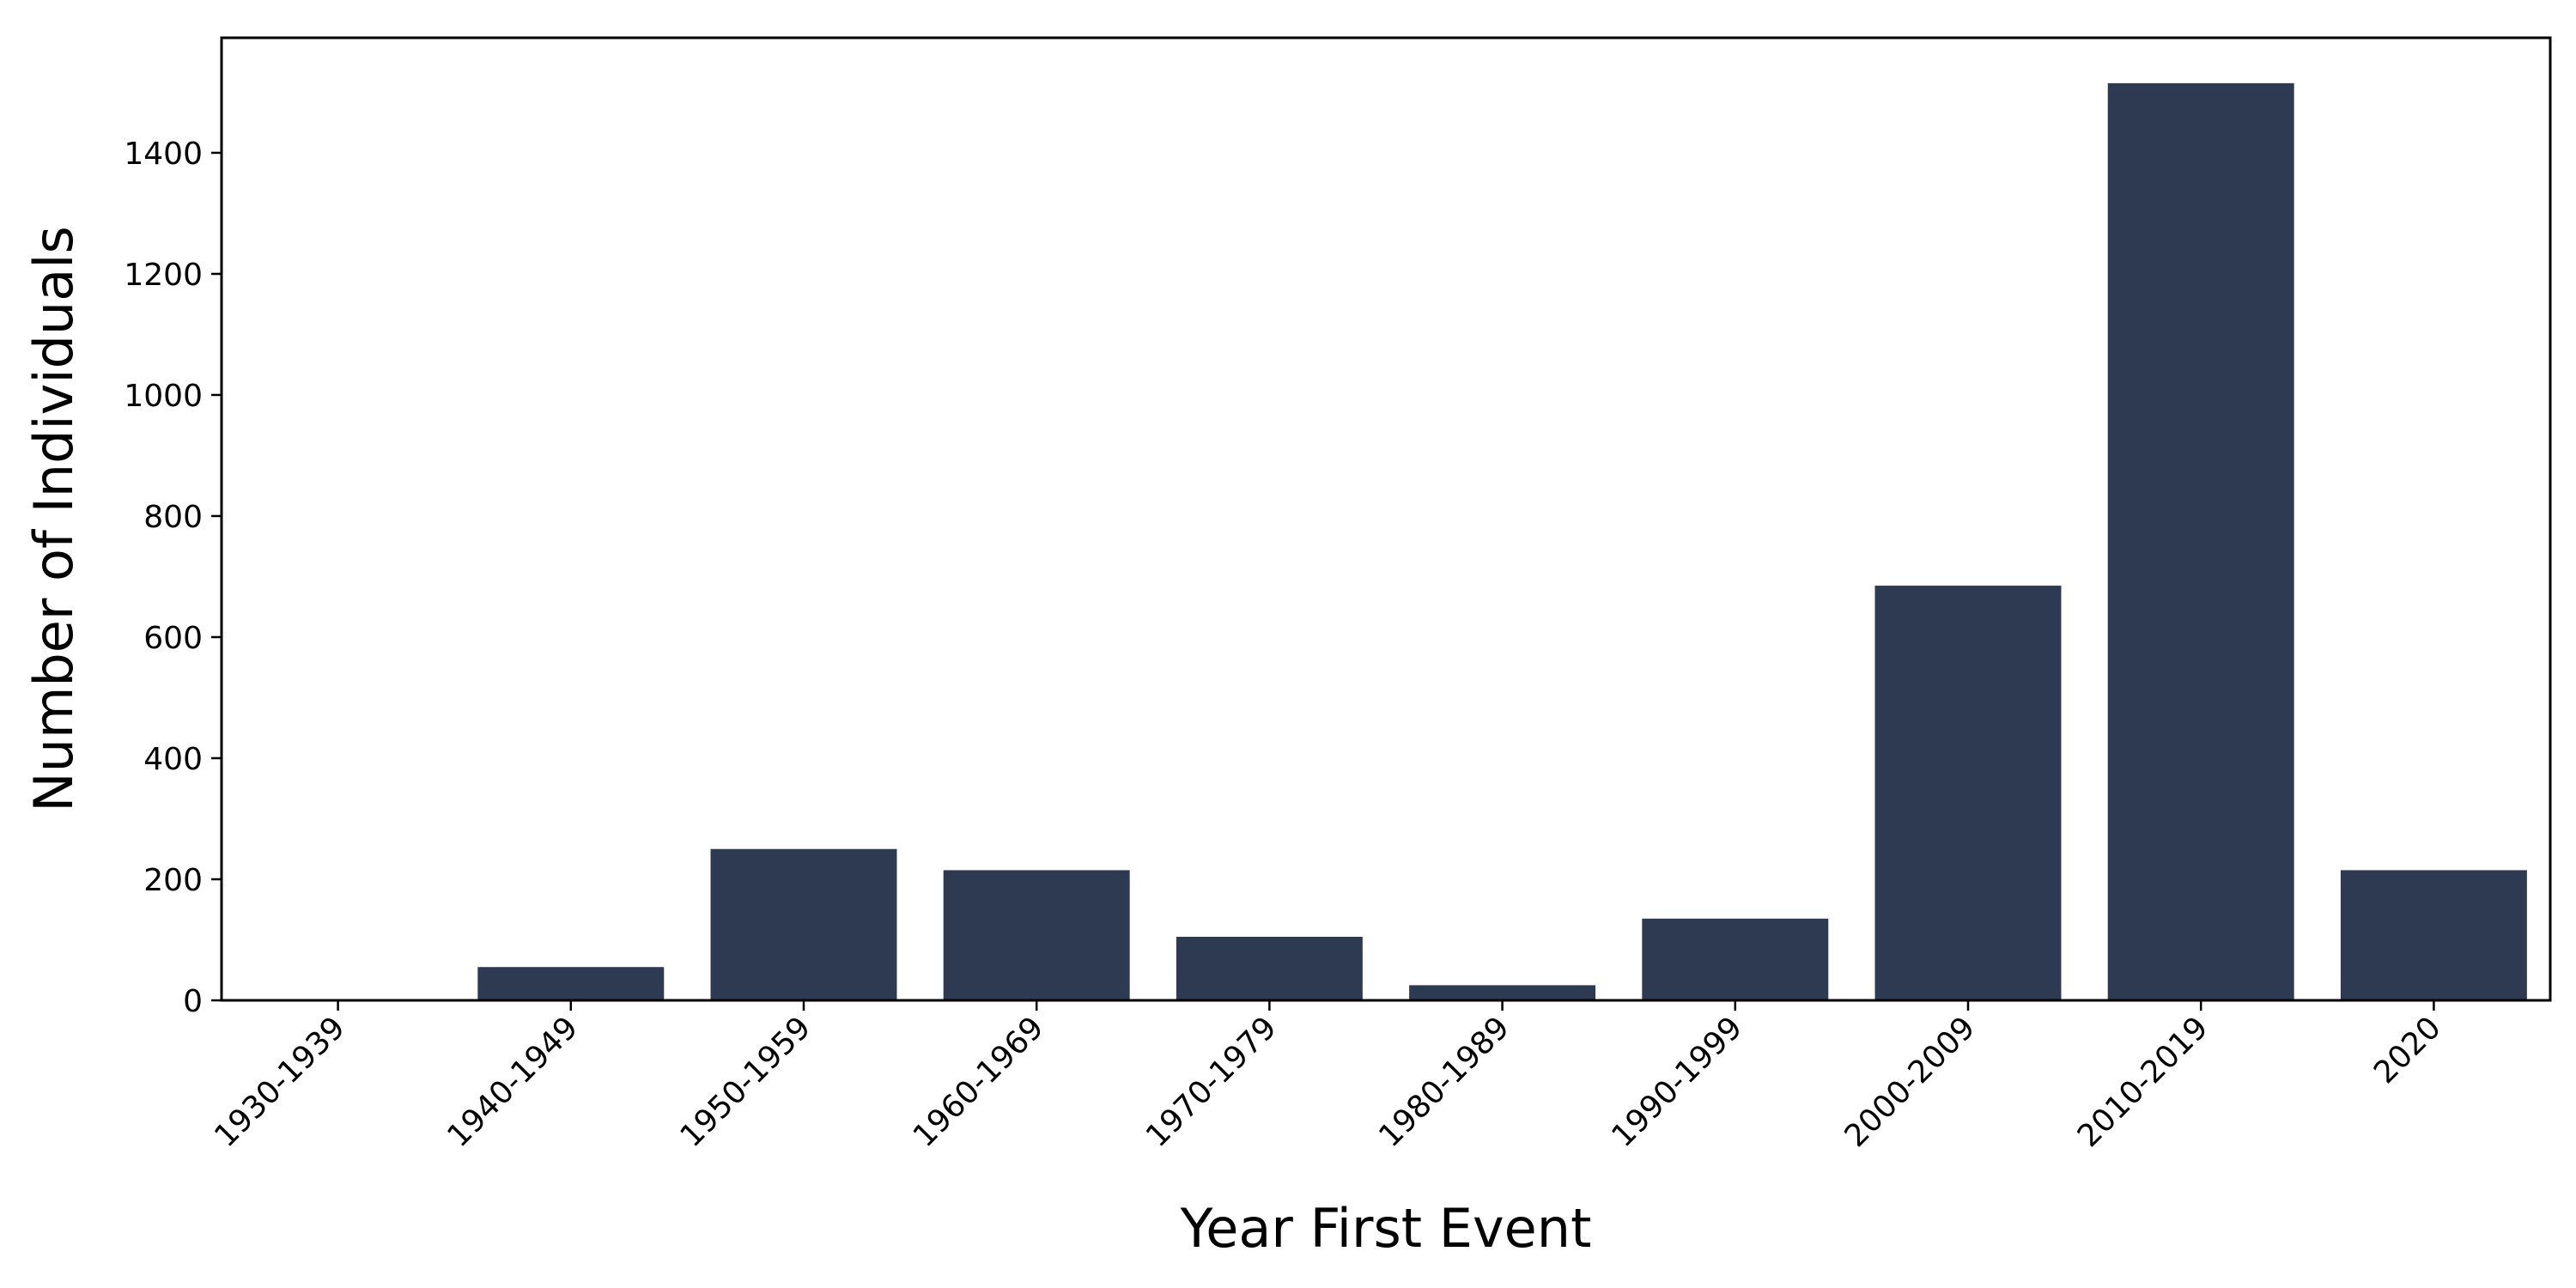 The height and width of the screenshot is (1288, 2576). What do you see at coordinates (1910, 1082) in the screenshot?
I see `x-tick-label: 2000-2009` at bounding box center [1910, 1082].